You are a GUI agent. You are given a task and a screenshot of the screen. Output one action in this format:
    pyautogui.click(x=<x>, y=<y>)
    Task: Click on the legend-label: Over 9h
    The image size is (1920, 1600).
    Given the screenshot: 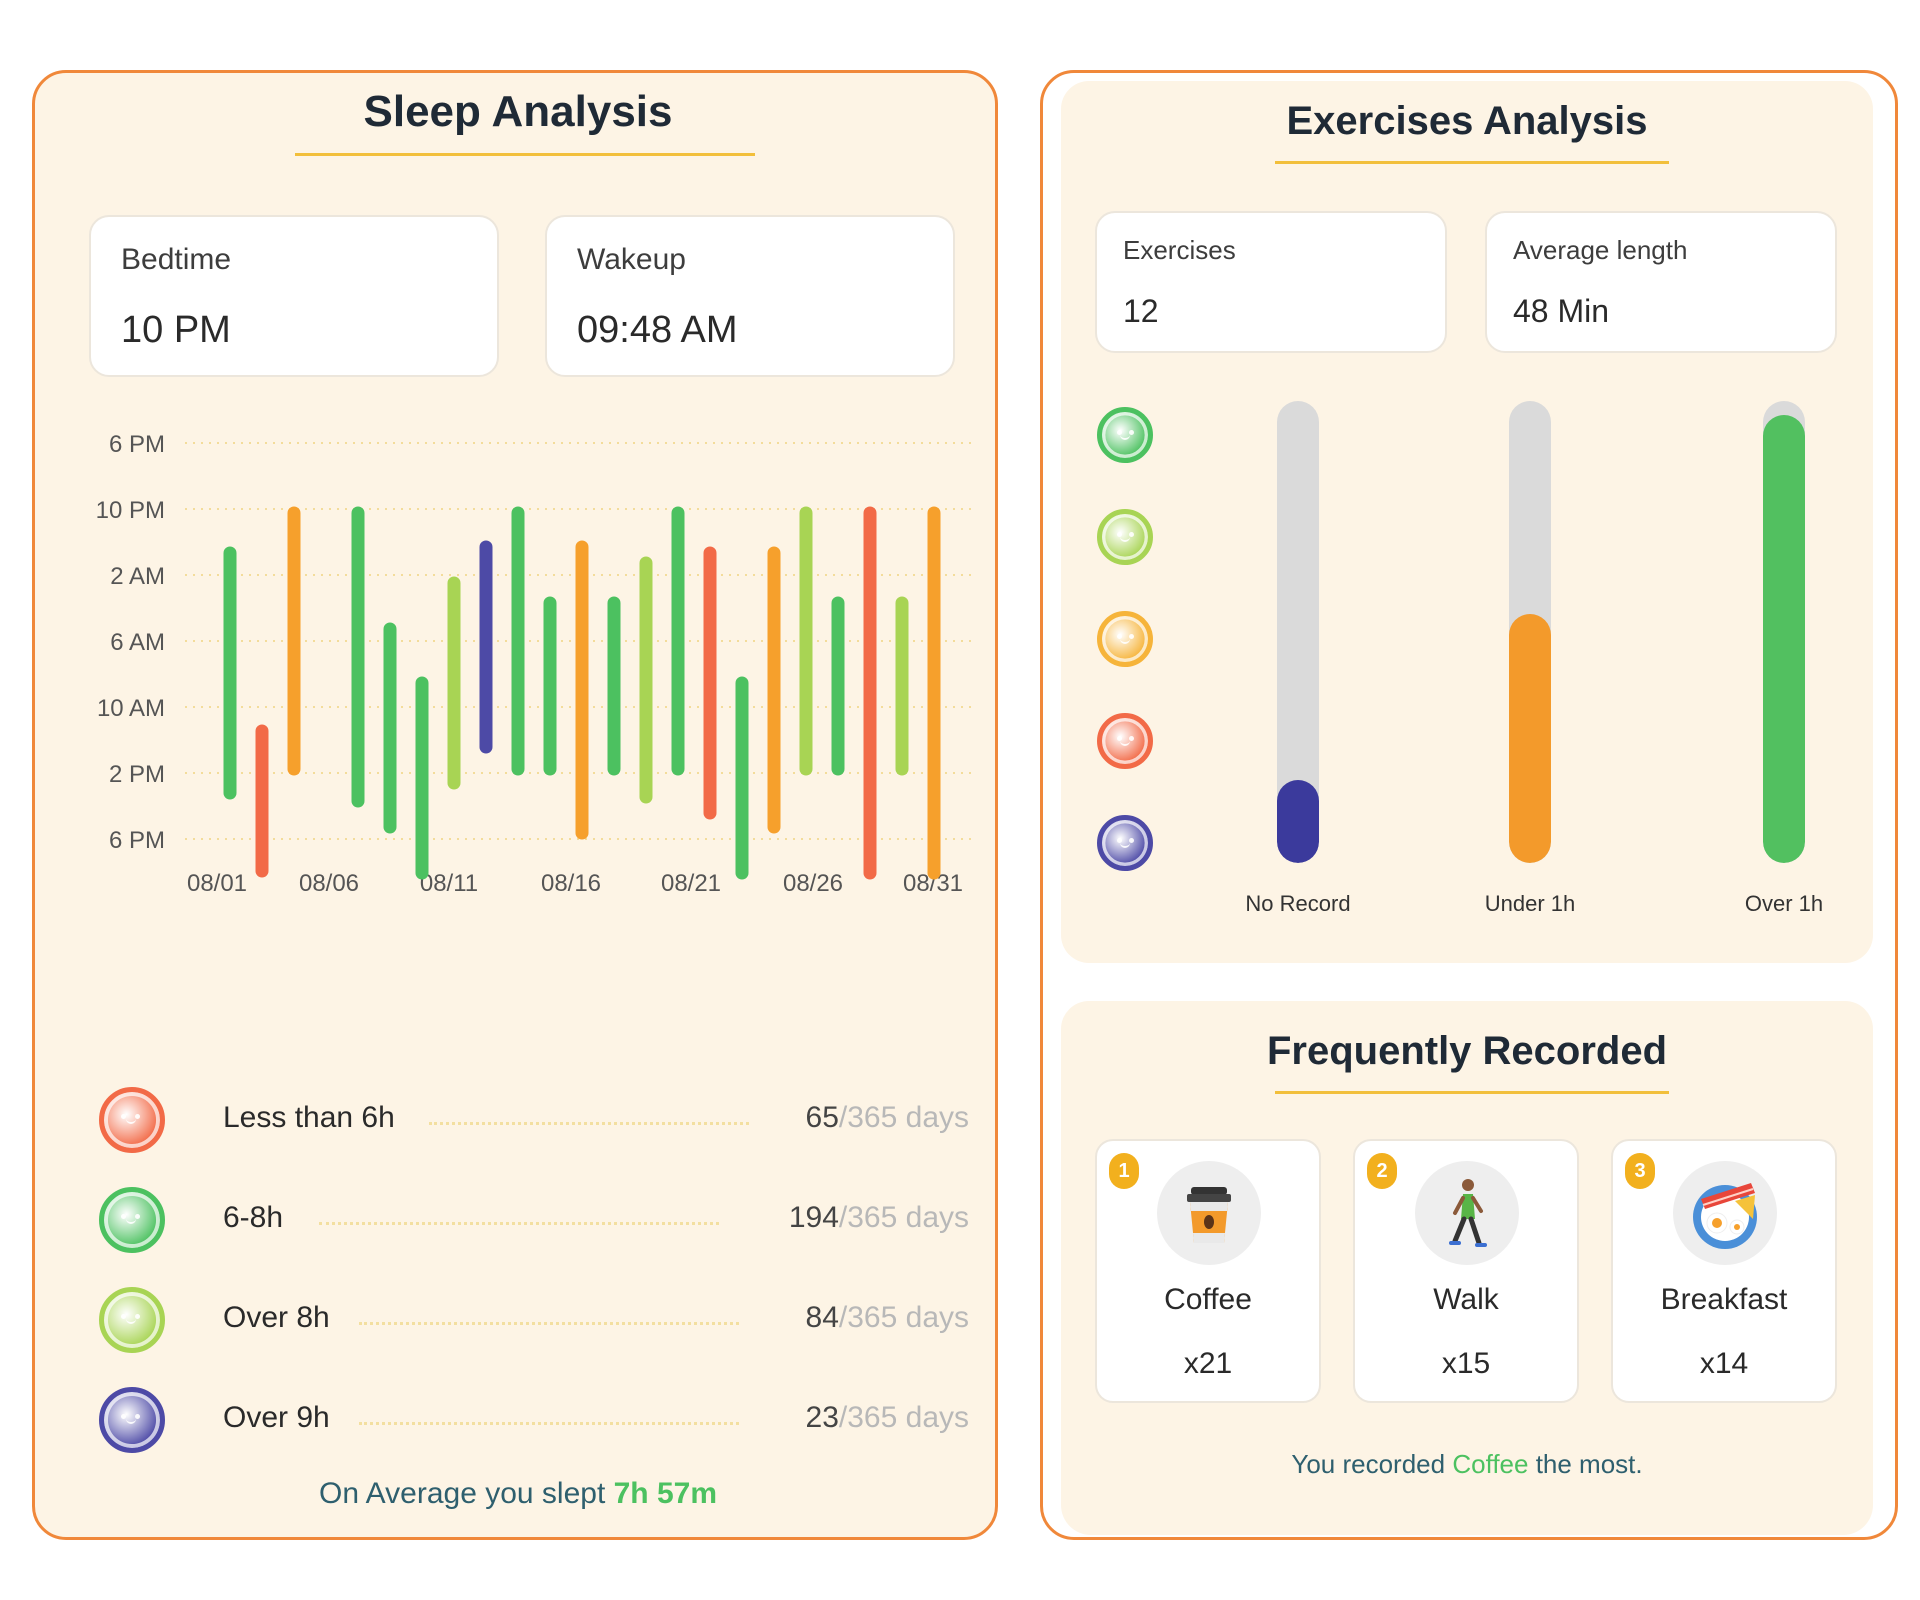 What is the action you would take?
    pyautogui.click(x=276, y=1417)
    